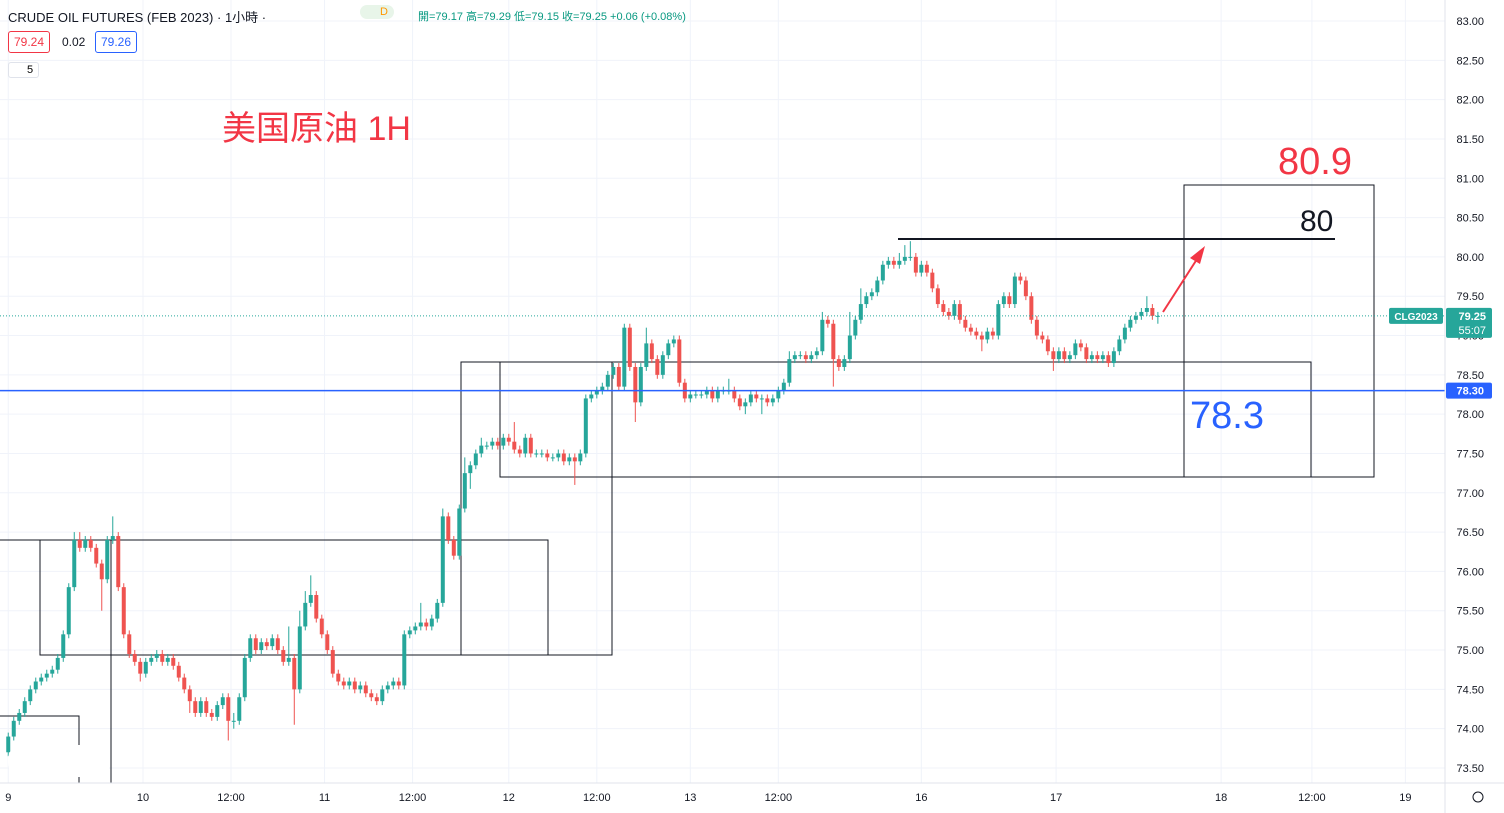 The image size is (1504, 813). I want to click on level-tag-label: 78.30, so click(1470, 392).